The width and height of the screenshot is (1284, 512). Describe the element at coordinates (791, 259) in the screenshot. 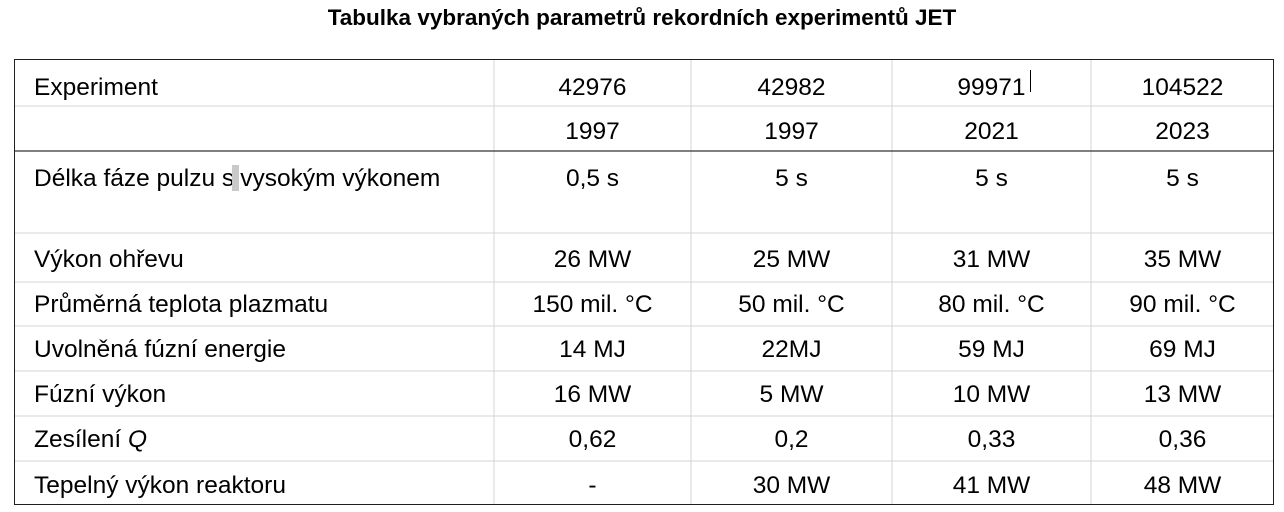

I see `table-cell: 25 MW` at that location.